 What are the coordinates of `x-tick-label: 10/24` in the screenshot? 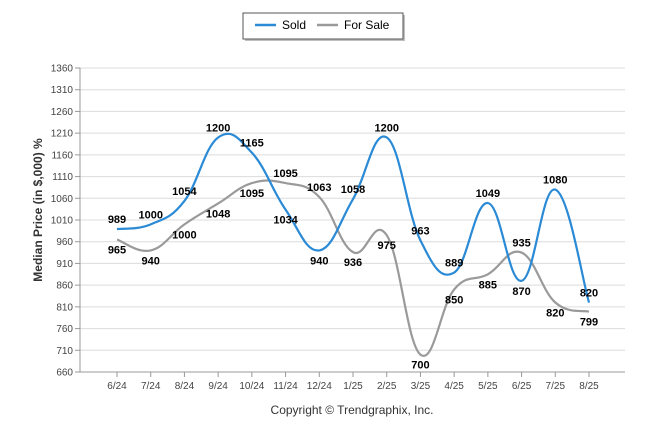 It's located at (251, 386).